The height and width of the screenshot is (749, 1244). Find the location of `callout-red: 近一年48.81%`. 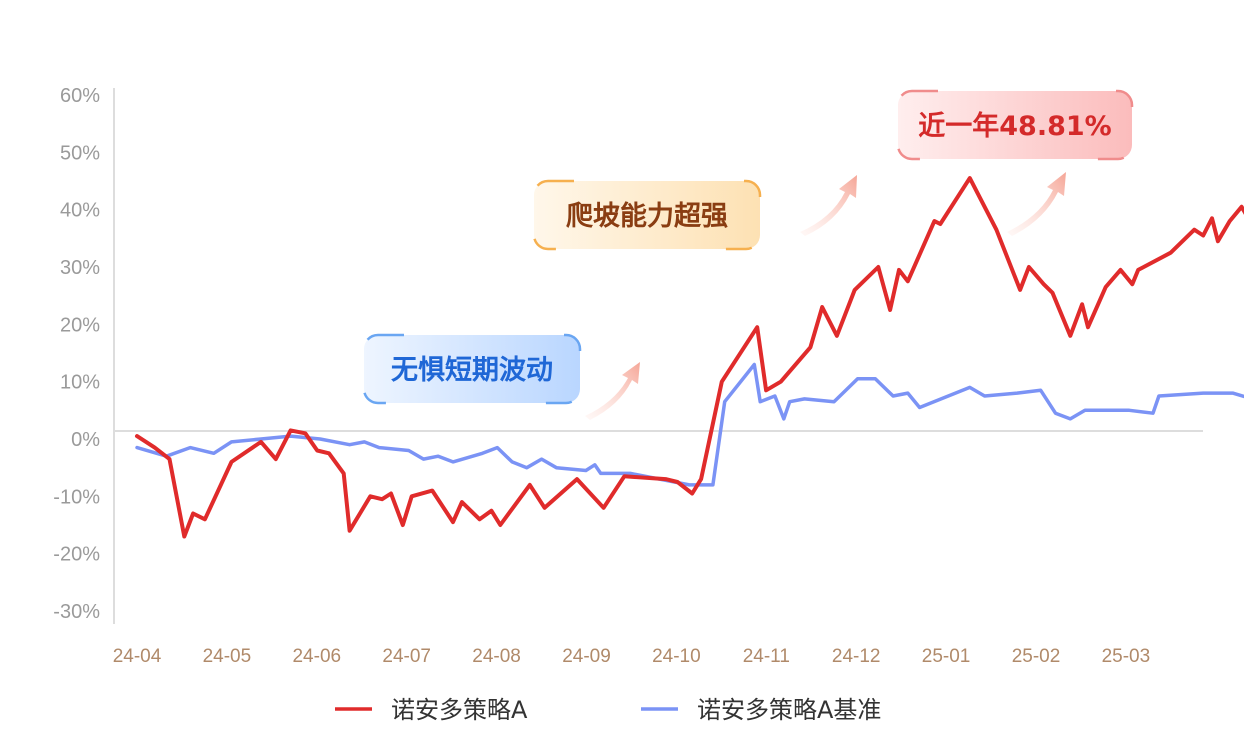

callout-red: 近一年48.81% is located at coordinates (1015, 125).